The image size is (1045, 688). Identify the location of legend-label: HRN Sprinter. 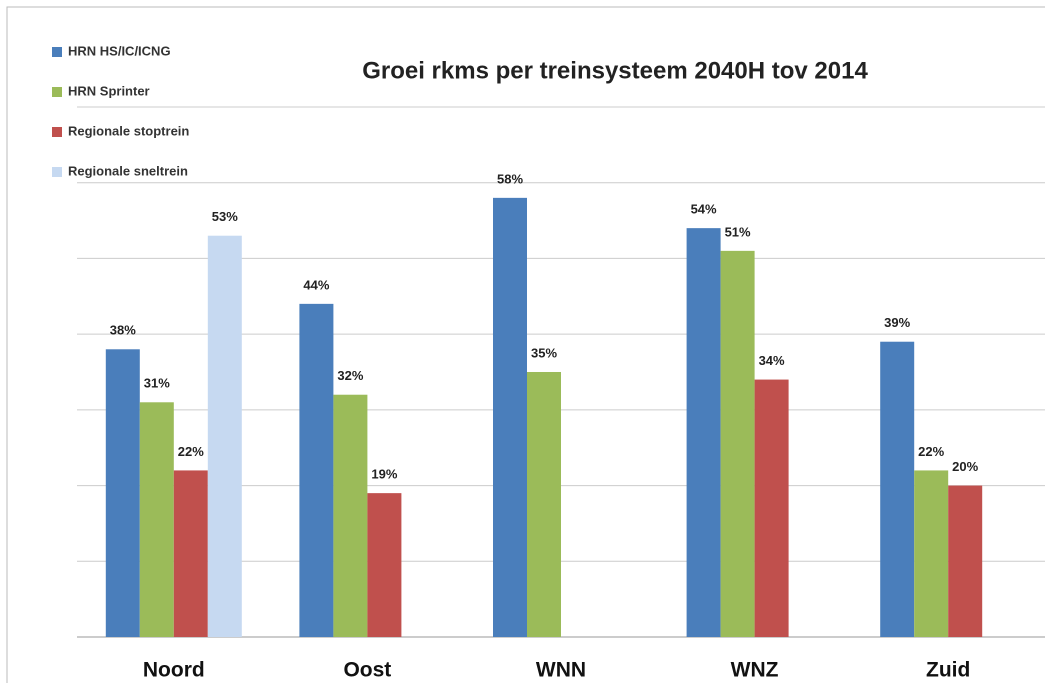
(109, 90).